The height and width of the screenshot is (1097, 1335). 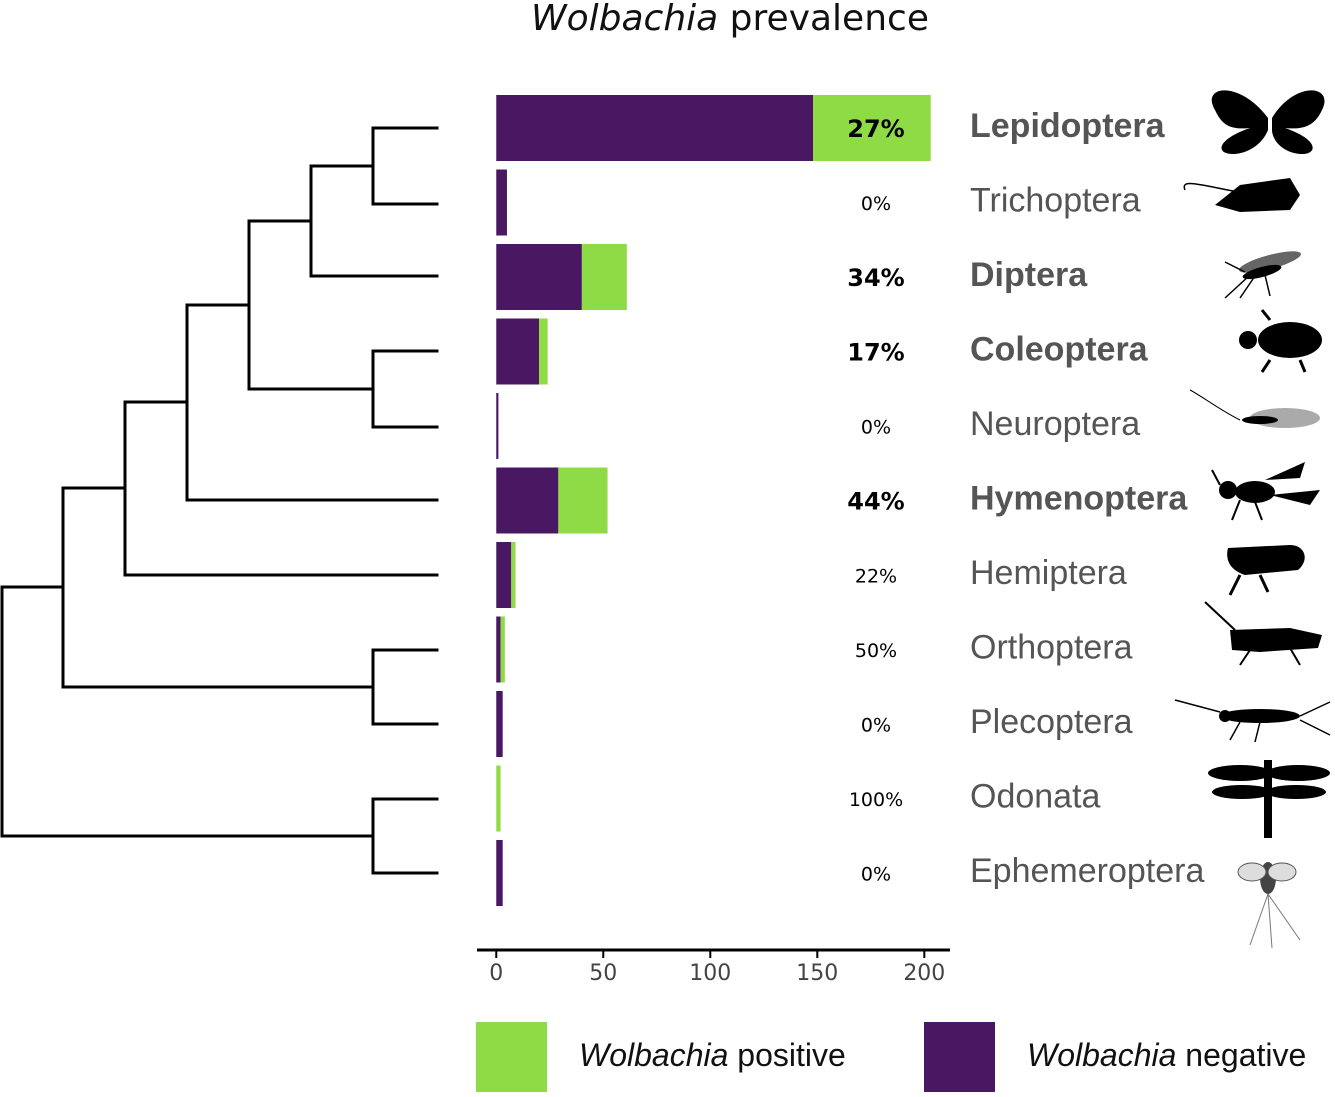 What do you see at coordinates (875, 353) in the screenshot?
I see `prevalence-label: 17%` at bounding box center [875, 353].